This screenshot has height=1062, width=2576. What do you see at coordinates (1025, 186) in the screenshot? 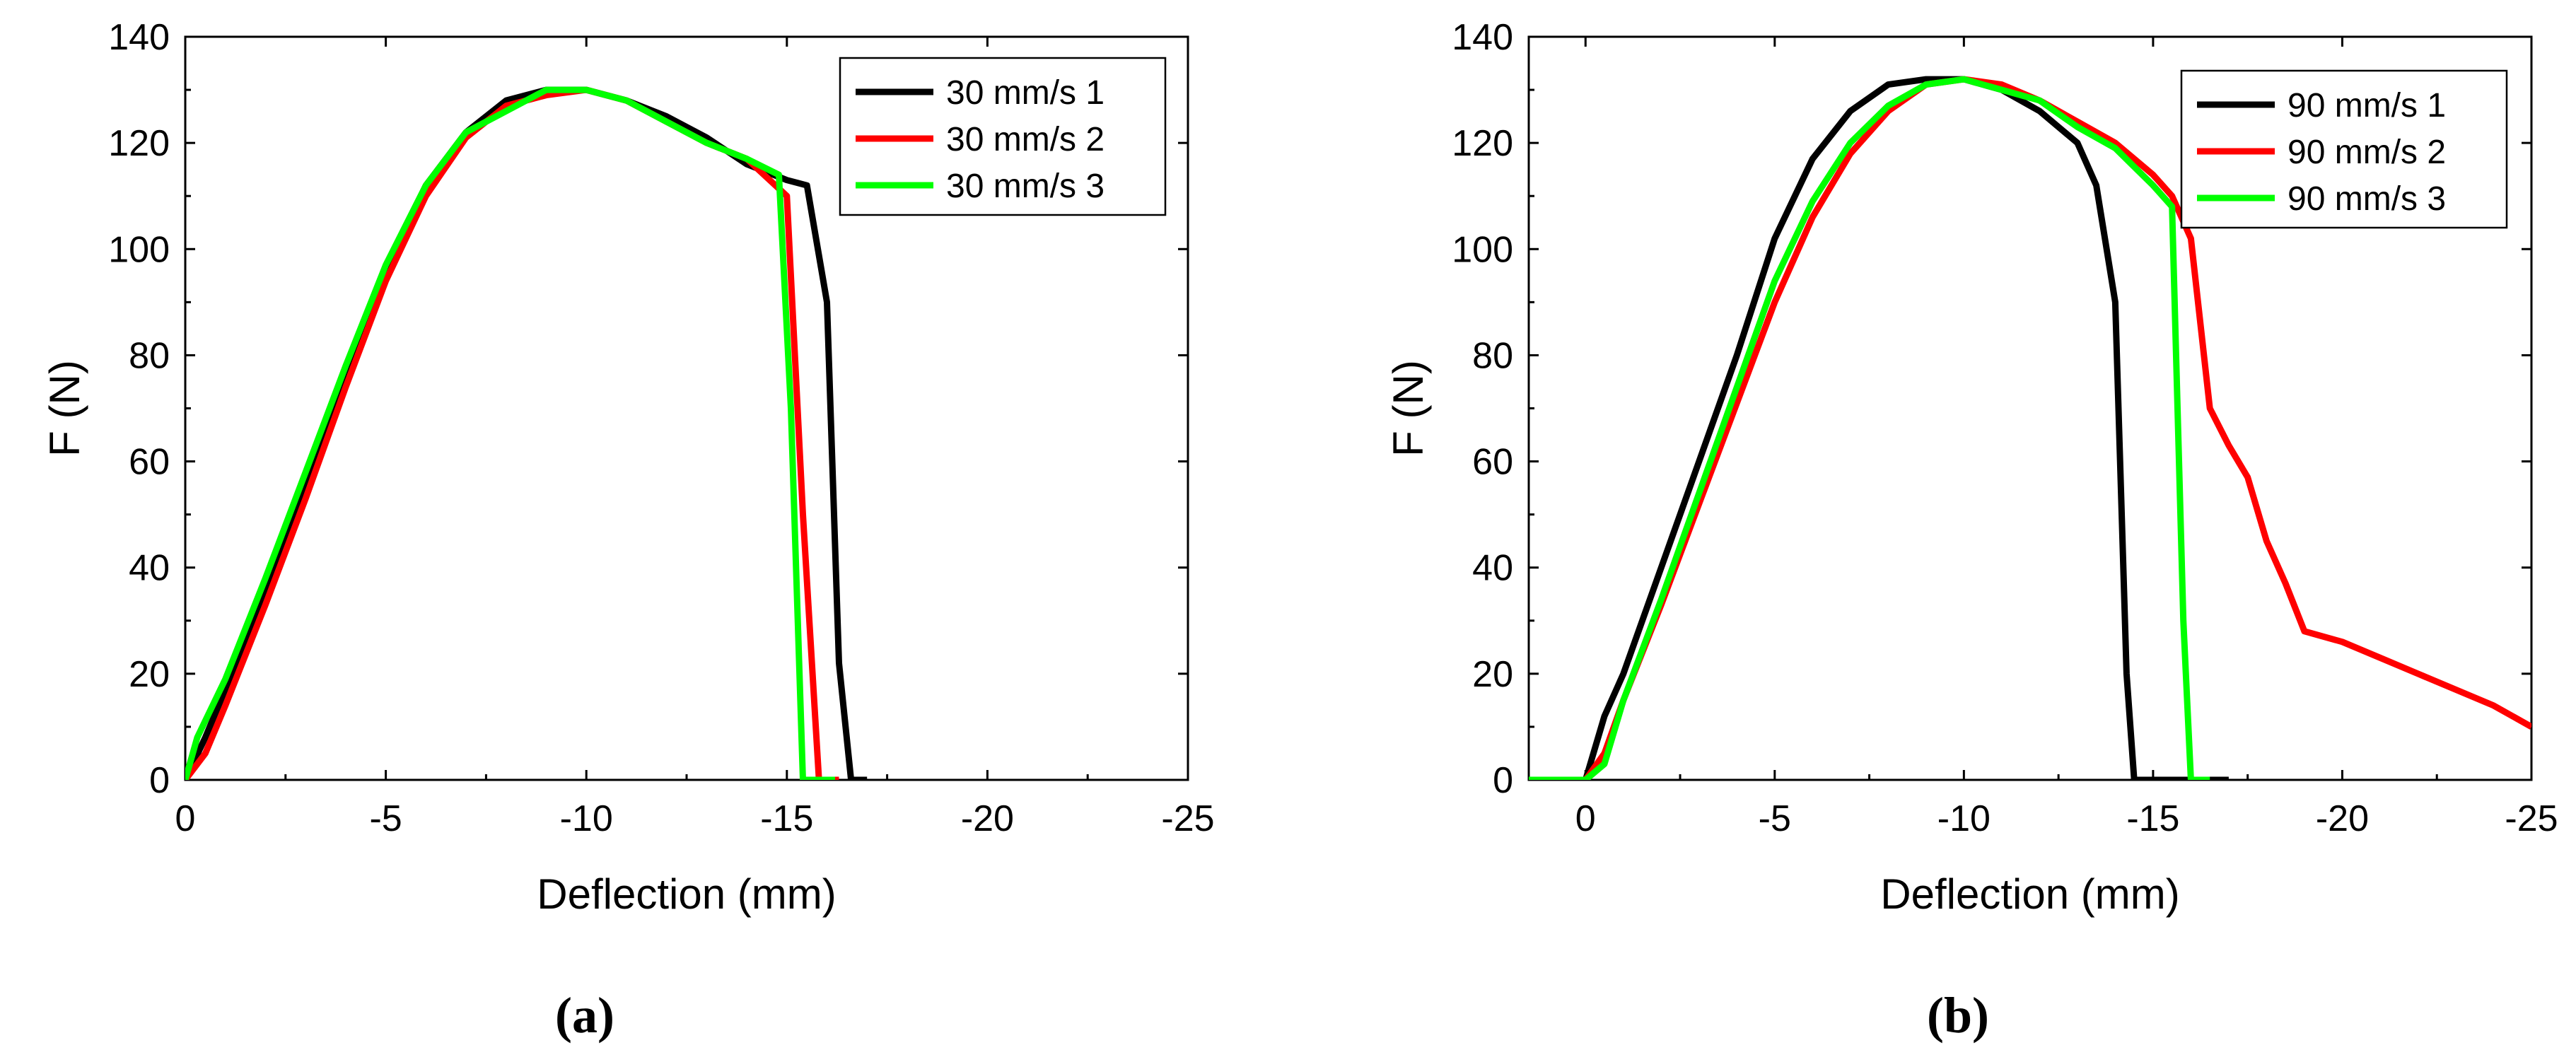
I see `legend-entry: 30 mm/s 3` at bounding box center [1025, 186].